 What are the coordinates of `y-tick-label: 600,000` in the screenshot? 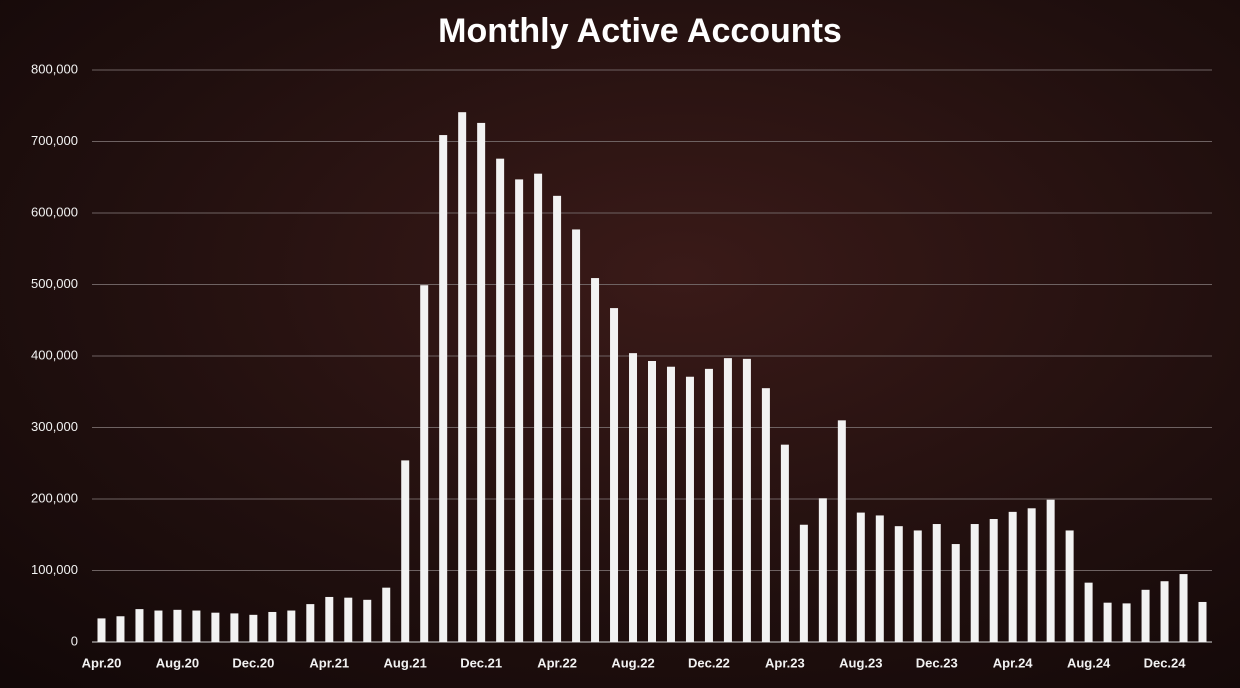 It's located at (54, 211).